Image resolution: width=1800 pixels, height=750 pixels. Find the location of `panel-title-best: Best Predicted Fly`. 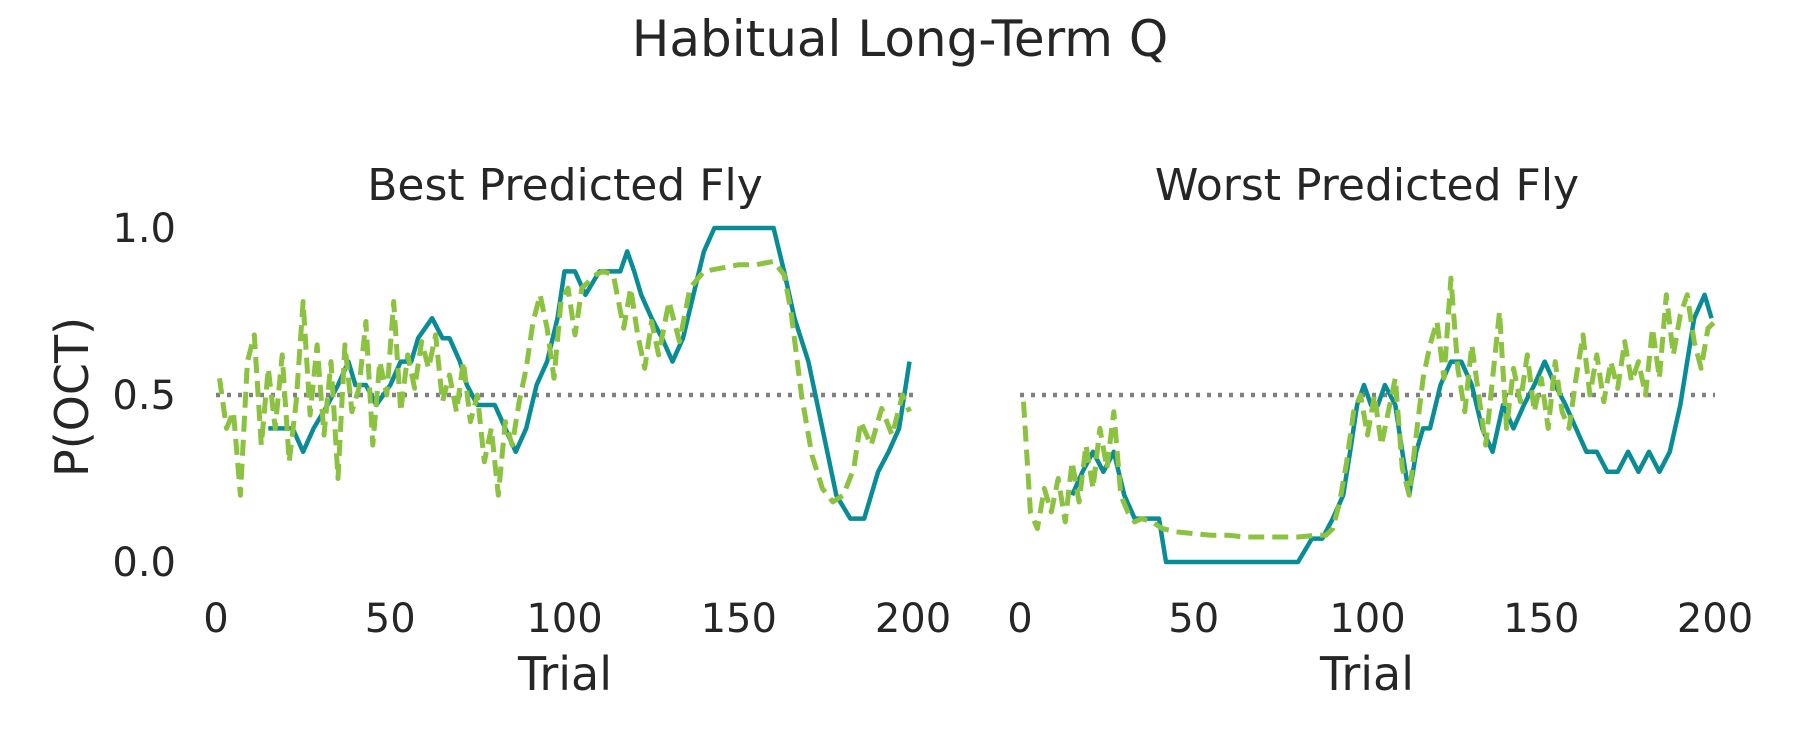

panel-title-best: Best Predicted Fly is located at coordinates (565, 185).